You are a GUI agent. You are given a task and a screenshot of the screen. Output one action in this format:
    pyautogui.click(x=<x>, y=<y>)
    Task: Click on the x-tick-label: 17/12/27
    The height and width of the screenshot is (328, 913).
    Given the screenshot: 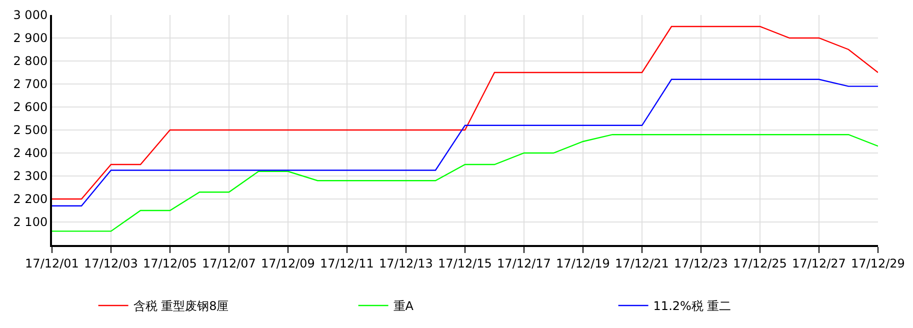 What is the action you would take?
    pyautogui.click(x=819, y=263)
    